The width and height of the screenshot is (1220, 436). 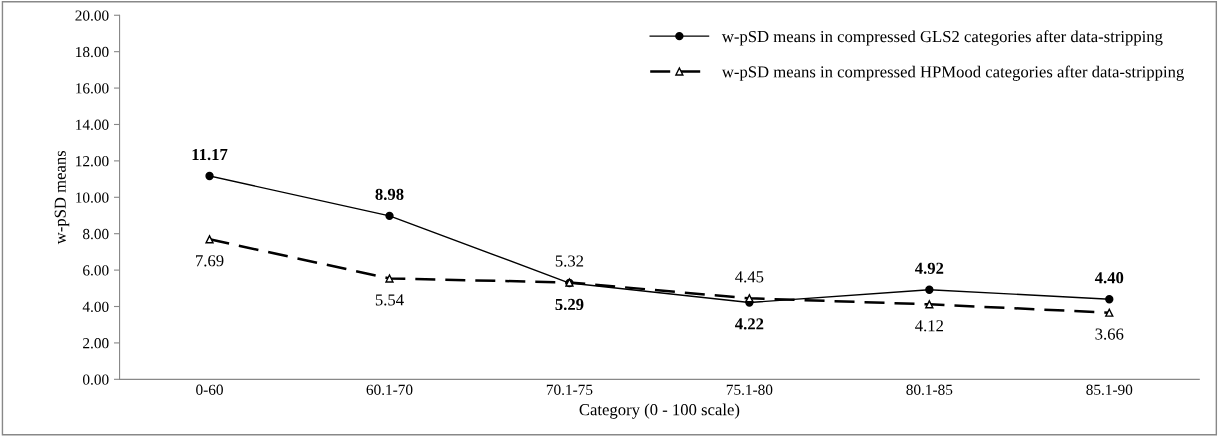 What do you see at coordinates (942, 38) in the screenshot?
I see `legend-label: w-pSD means in compressed GLS2 categories after data-stripping` at bounding box center [942, 38].